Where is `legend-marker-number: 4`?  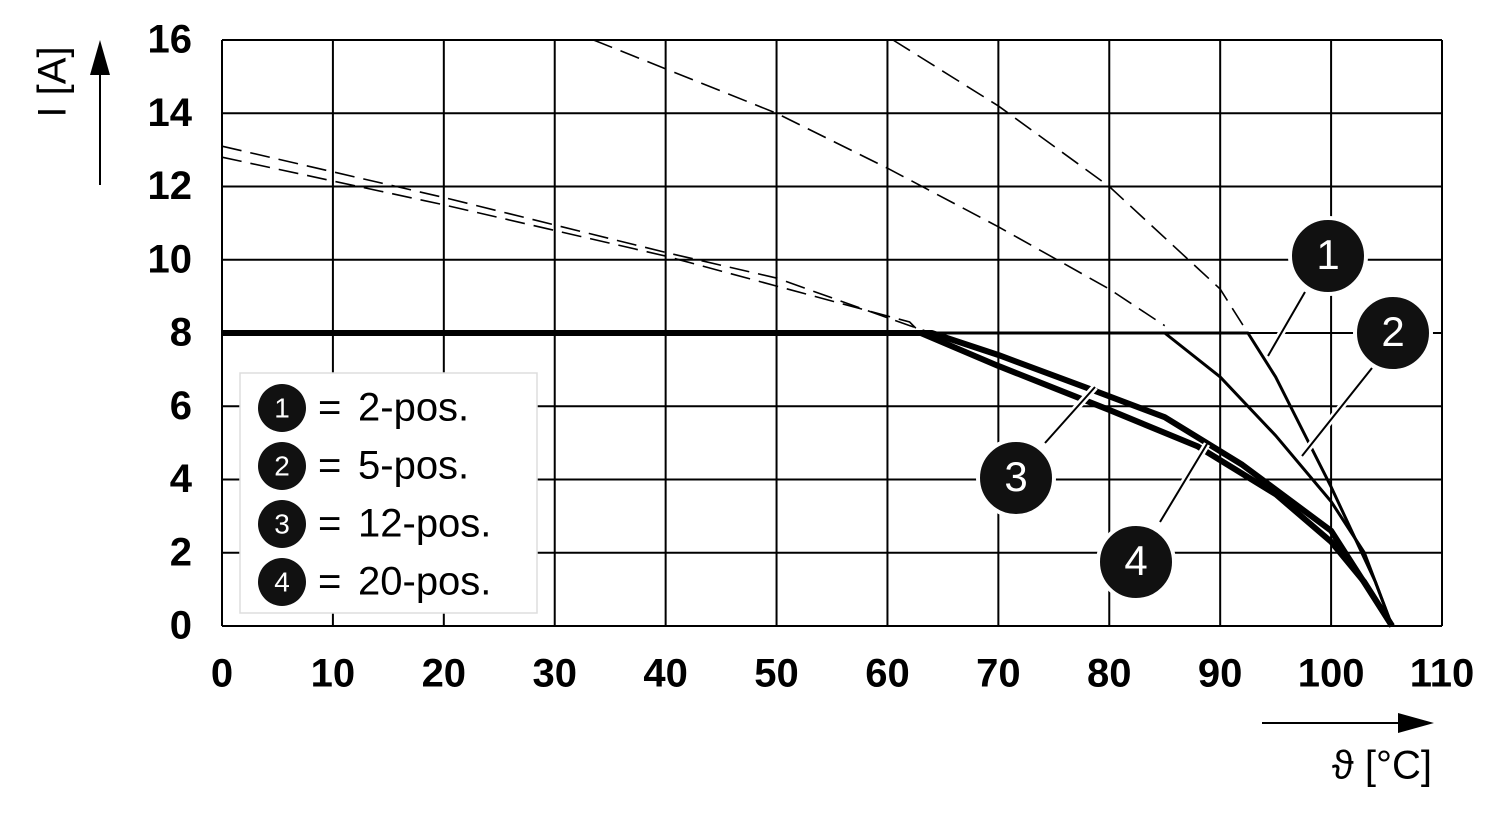 legend-marker-number: 4 is located at coordinates (282, 581).